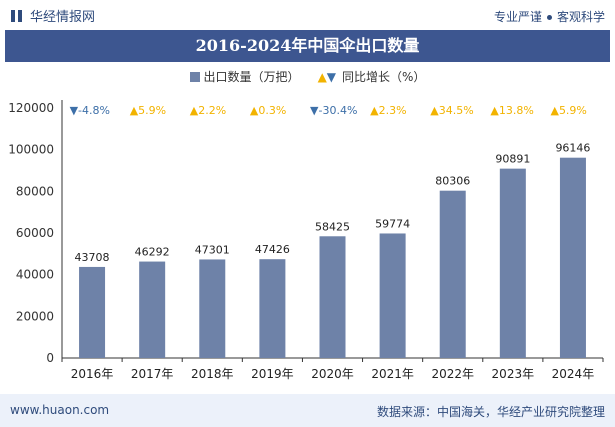  I want to click on x-tick-label-2: 2018年, so click(212, 374).